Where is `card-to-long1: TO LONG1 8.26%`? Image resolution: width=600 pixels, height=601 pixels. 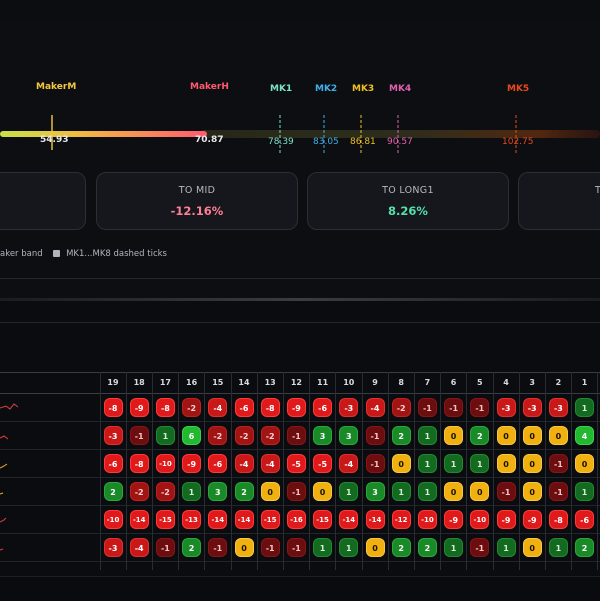
card-to-long1: TO LONG1 8.26% is located at coordinates (408, 201).